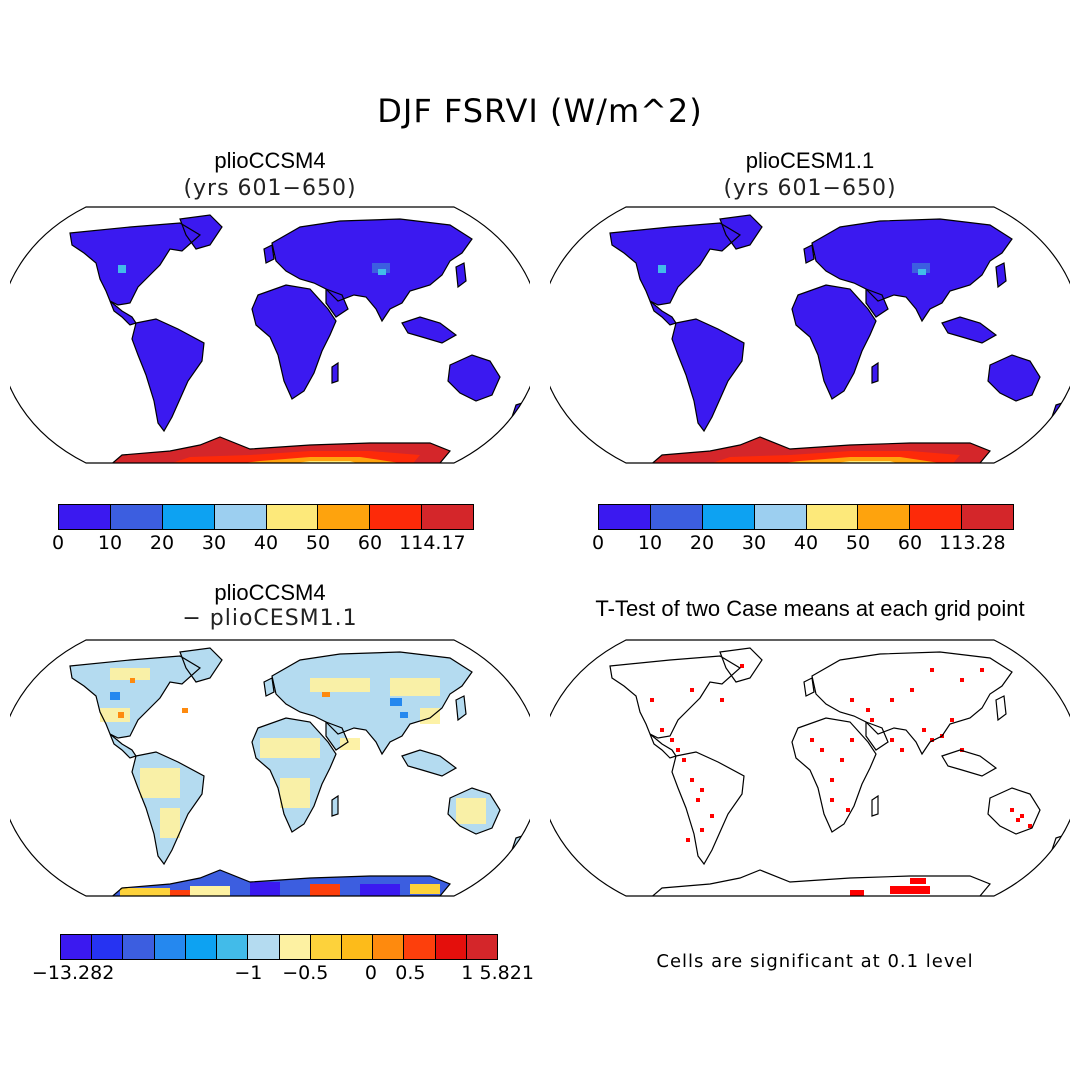 This screenshot has height=1080, width=1080. Describe the element at coordinates (815, 961) in the screenshot. I see `significance-note: Cells are significant at 0.1 level` at that location.